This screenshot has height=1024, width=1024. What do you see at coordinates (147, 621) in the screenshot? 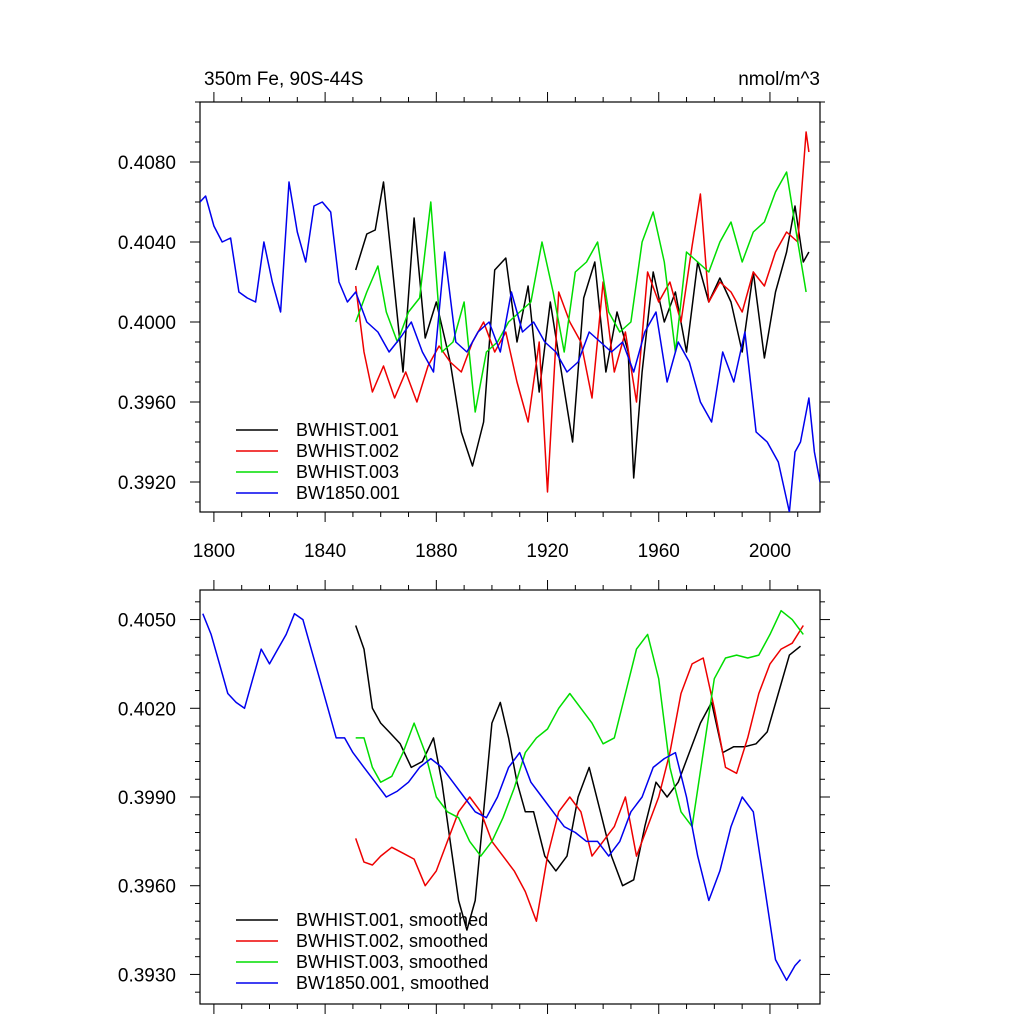
I see `y-tick-label: 0.4050` at bounding box center [147, 621].